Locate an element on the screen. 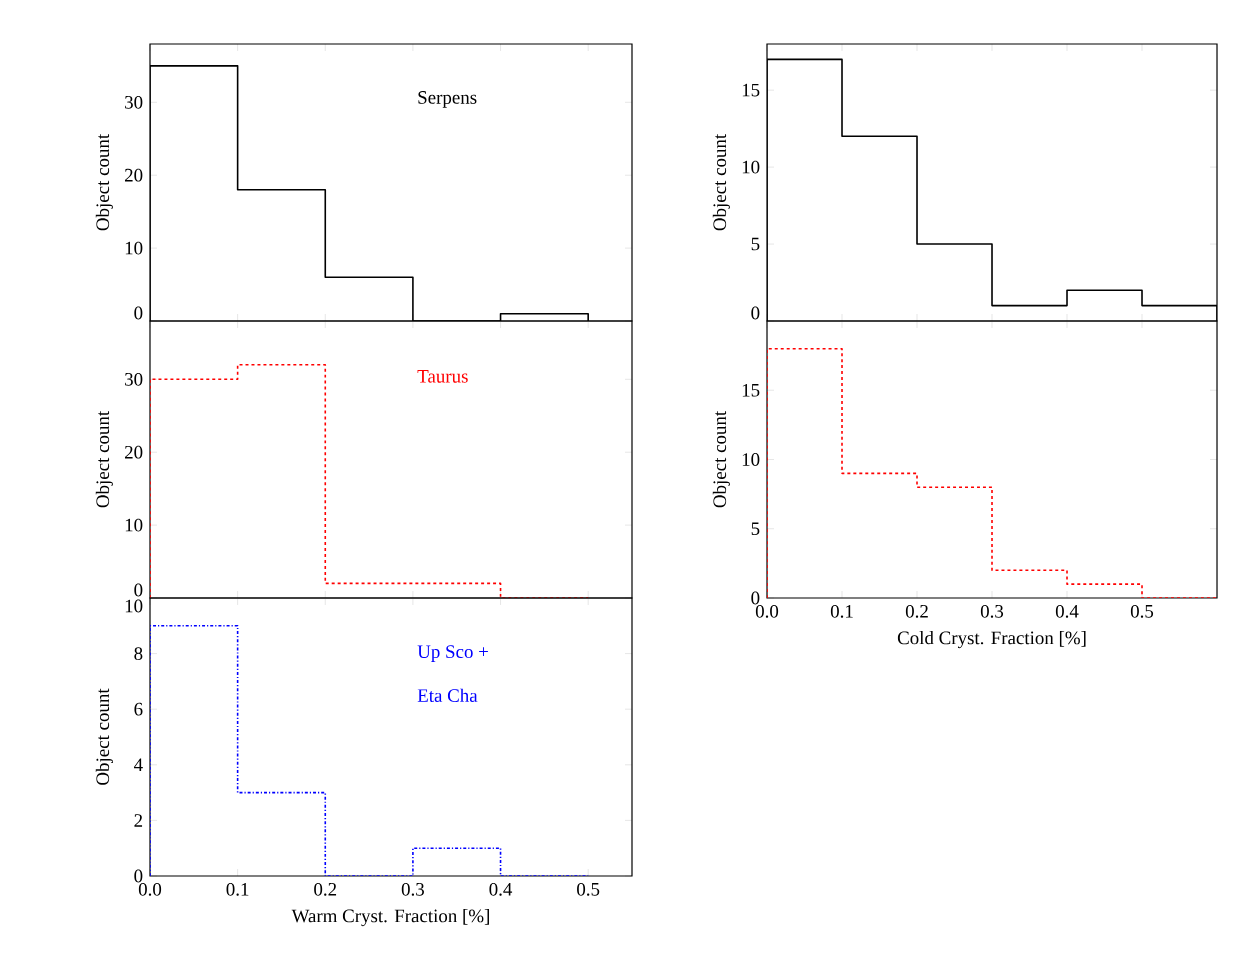 This screenshot has width=1238, height=959. y-tick-label: 6 is located at coordinates (138, 709).